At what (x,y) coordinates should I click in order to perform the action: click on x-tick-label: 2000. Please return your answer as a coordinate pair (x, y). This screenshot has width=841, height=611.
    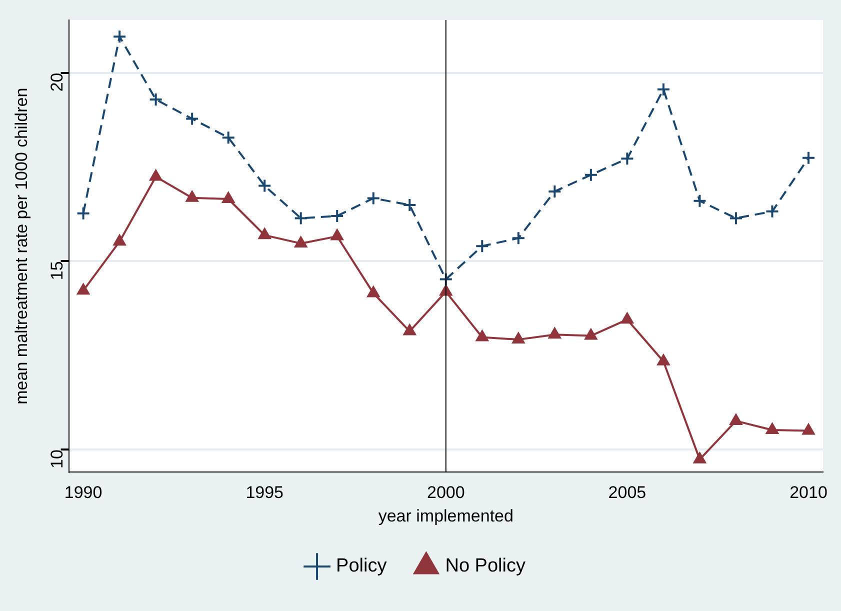
    Looking at the image, I should click on (445, 492).